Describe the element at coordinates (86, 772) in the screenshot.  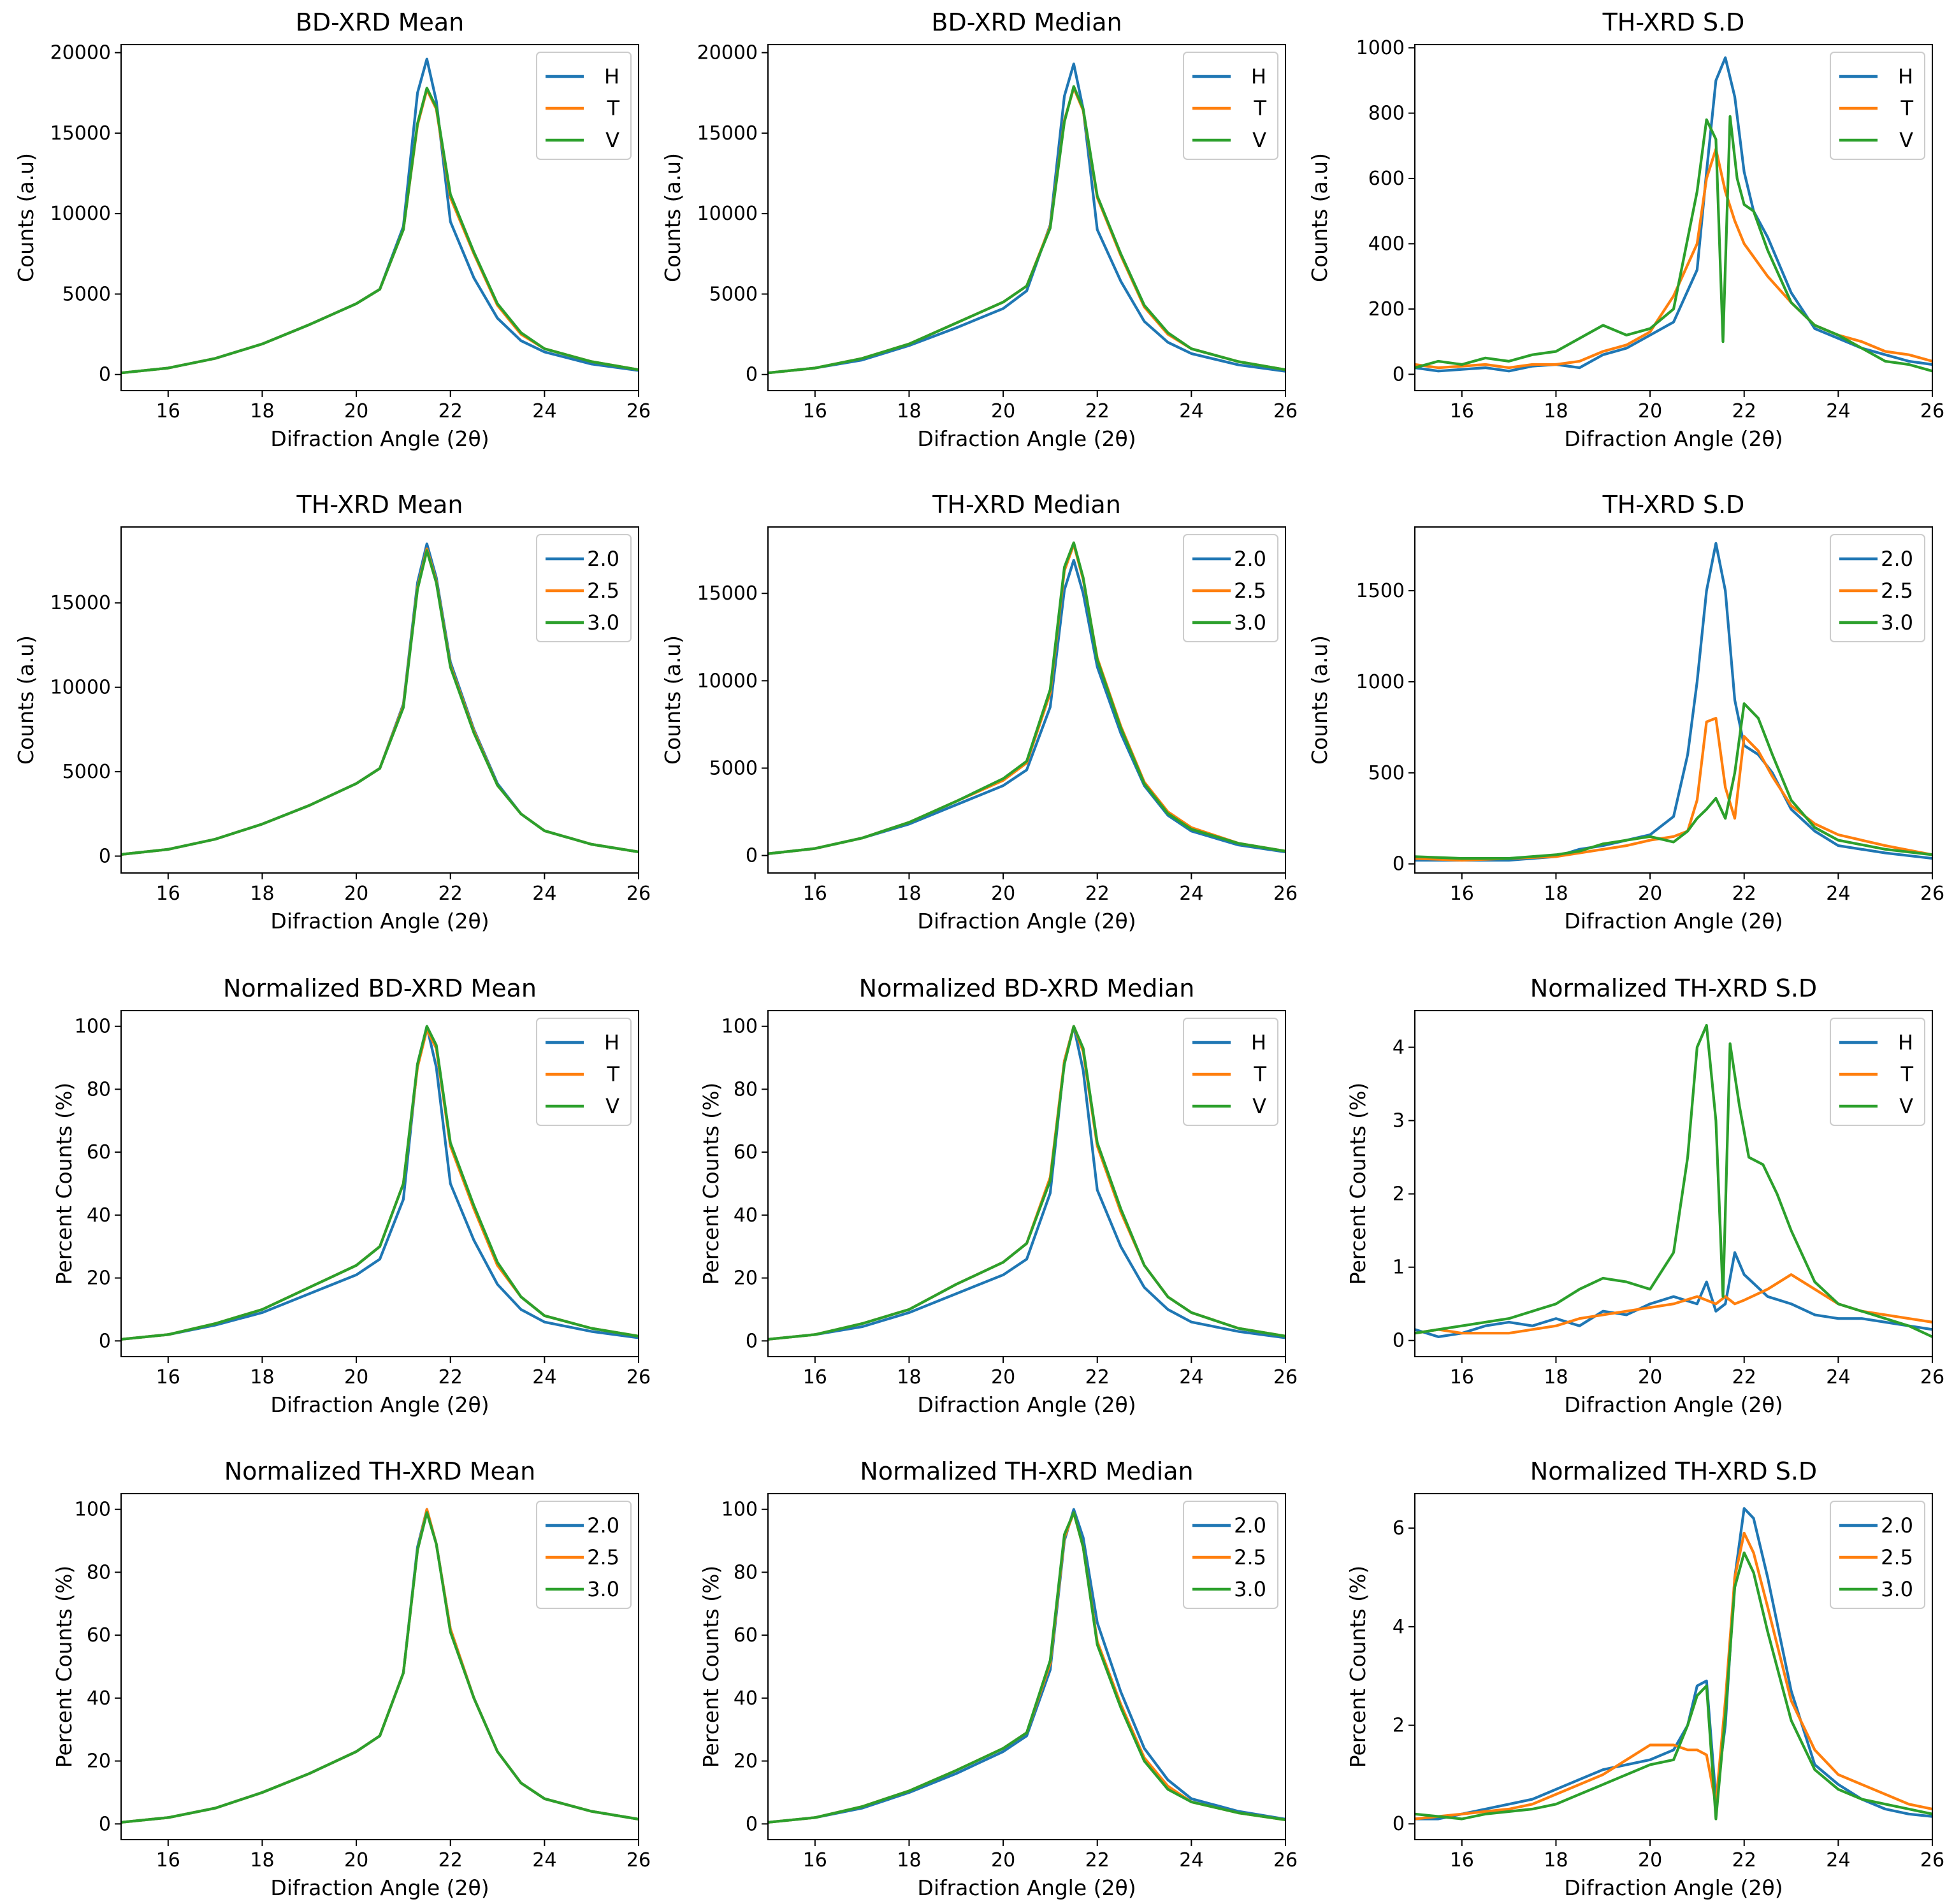
I see `y-tick-label: 5000` at that location.